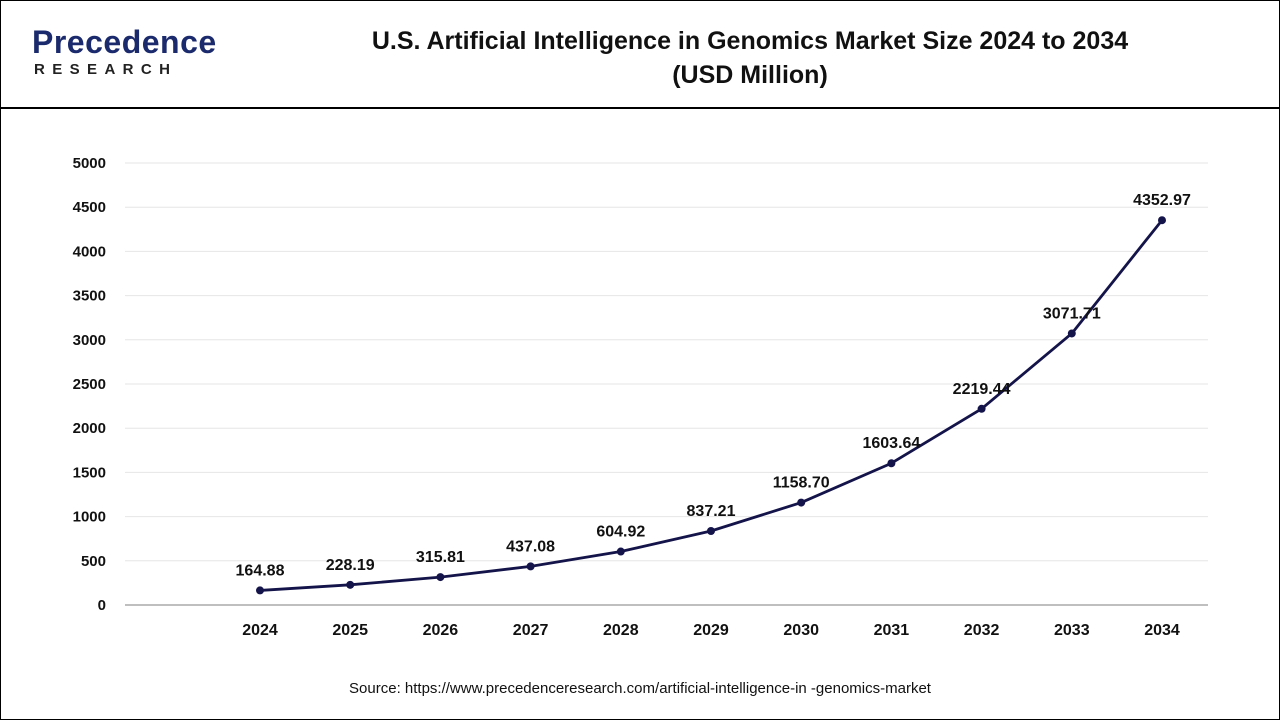  What do you see at coordinates (102, 605) in the screenshot?
I see `y-tick-label: 0` at bounding box center [102, 605].